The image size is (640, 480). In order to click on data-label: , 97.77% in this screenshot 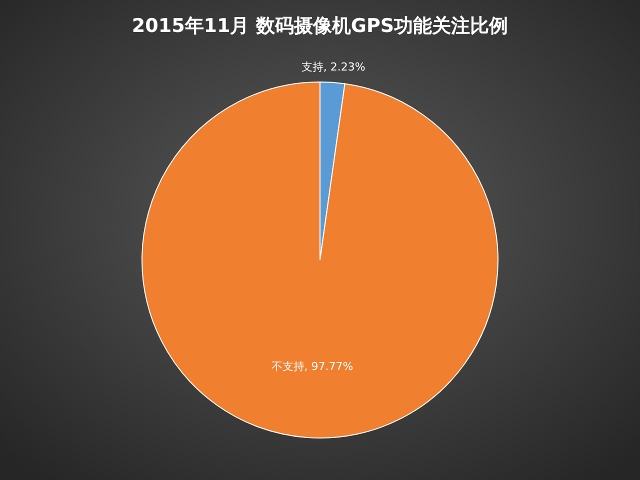, I will do `click(329, 367)`.